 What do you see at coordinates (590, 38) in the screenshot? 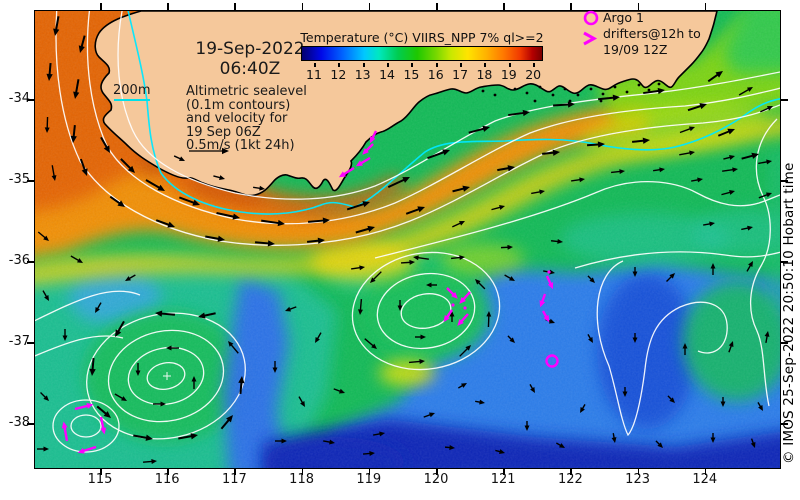
I see `drifter-arrow-icon` at bounding box center [590, 38].